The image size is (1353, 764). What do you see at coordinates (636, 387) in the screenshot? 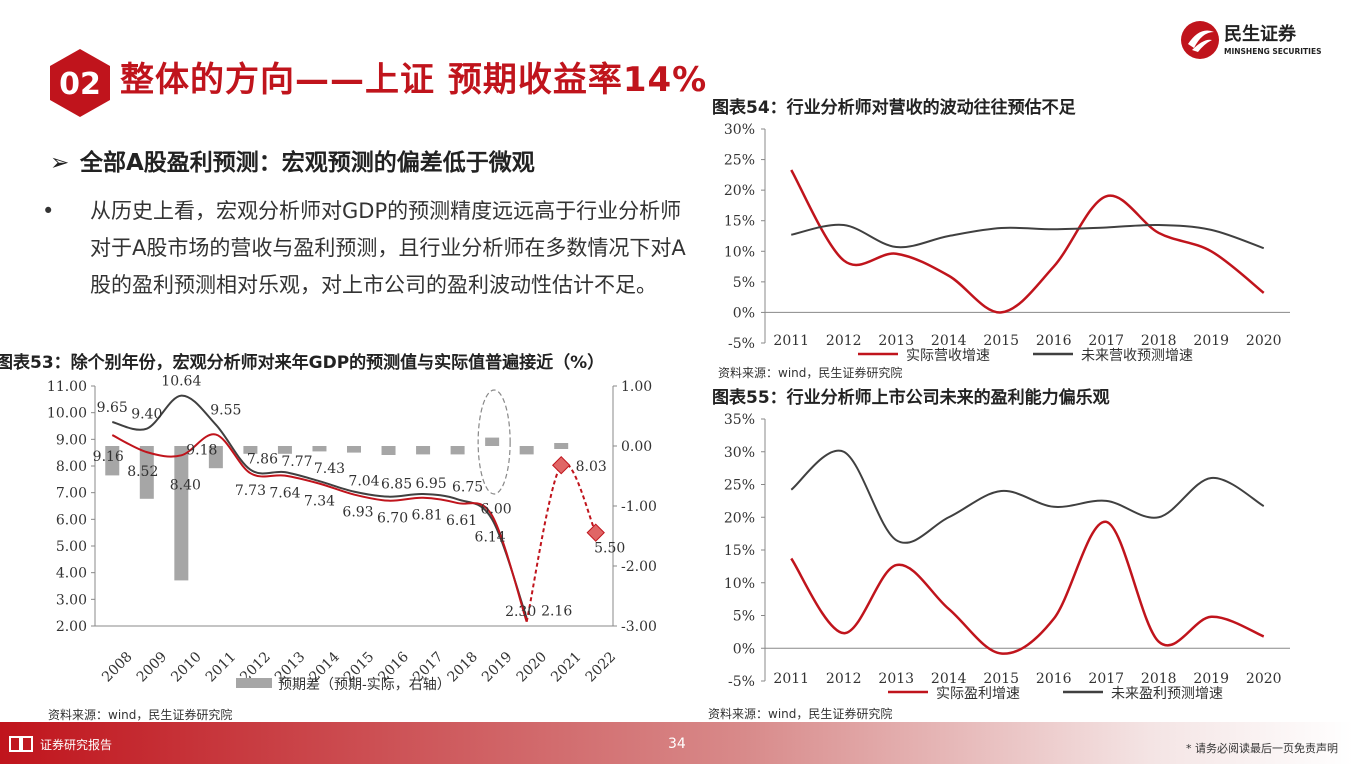
I see `y2-tick-label: 1.00` at bounding box center [636, 387].